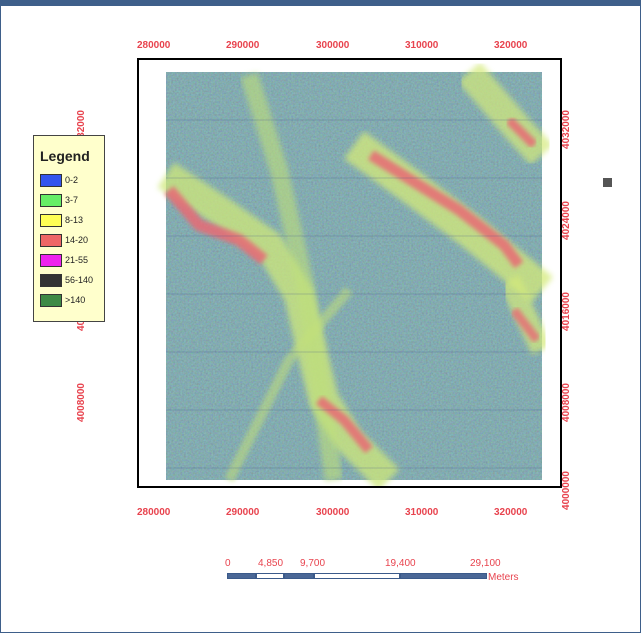 This screenshot has height=633, width=641. I want to click on legend-item: 3-7, so click(71, 201).